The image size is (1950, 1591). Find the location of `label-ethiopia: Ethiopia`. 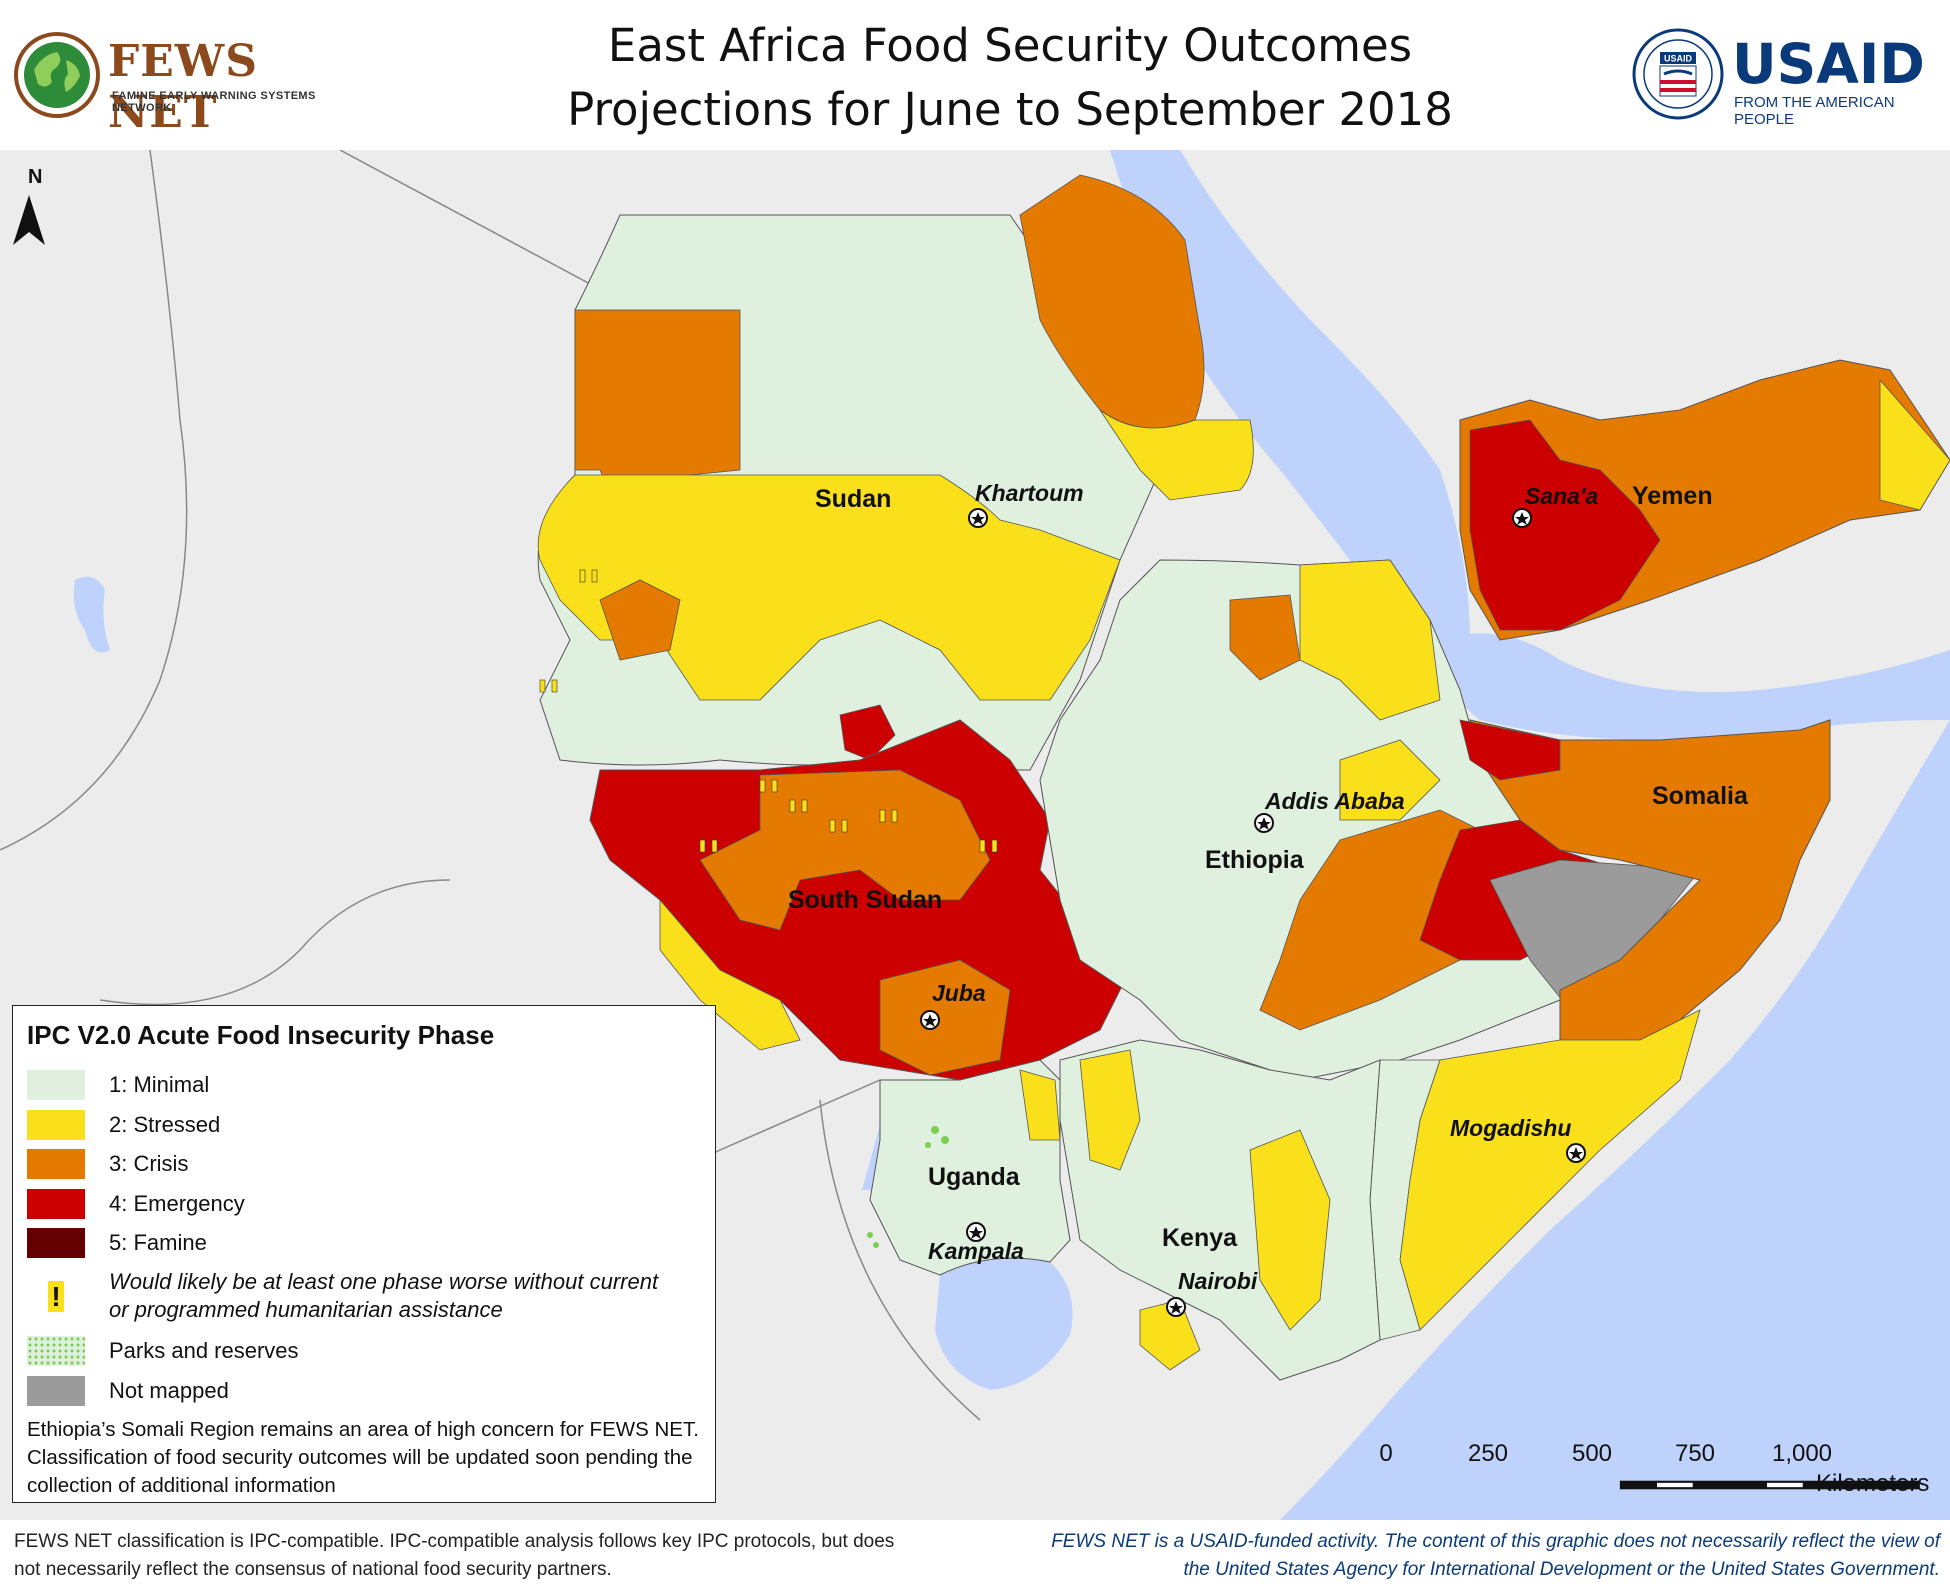

label-ethiopia: Ethiopia is located at coordinates (1254, 860).